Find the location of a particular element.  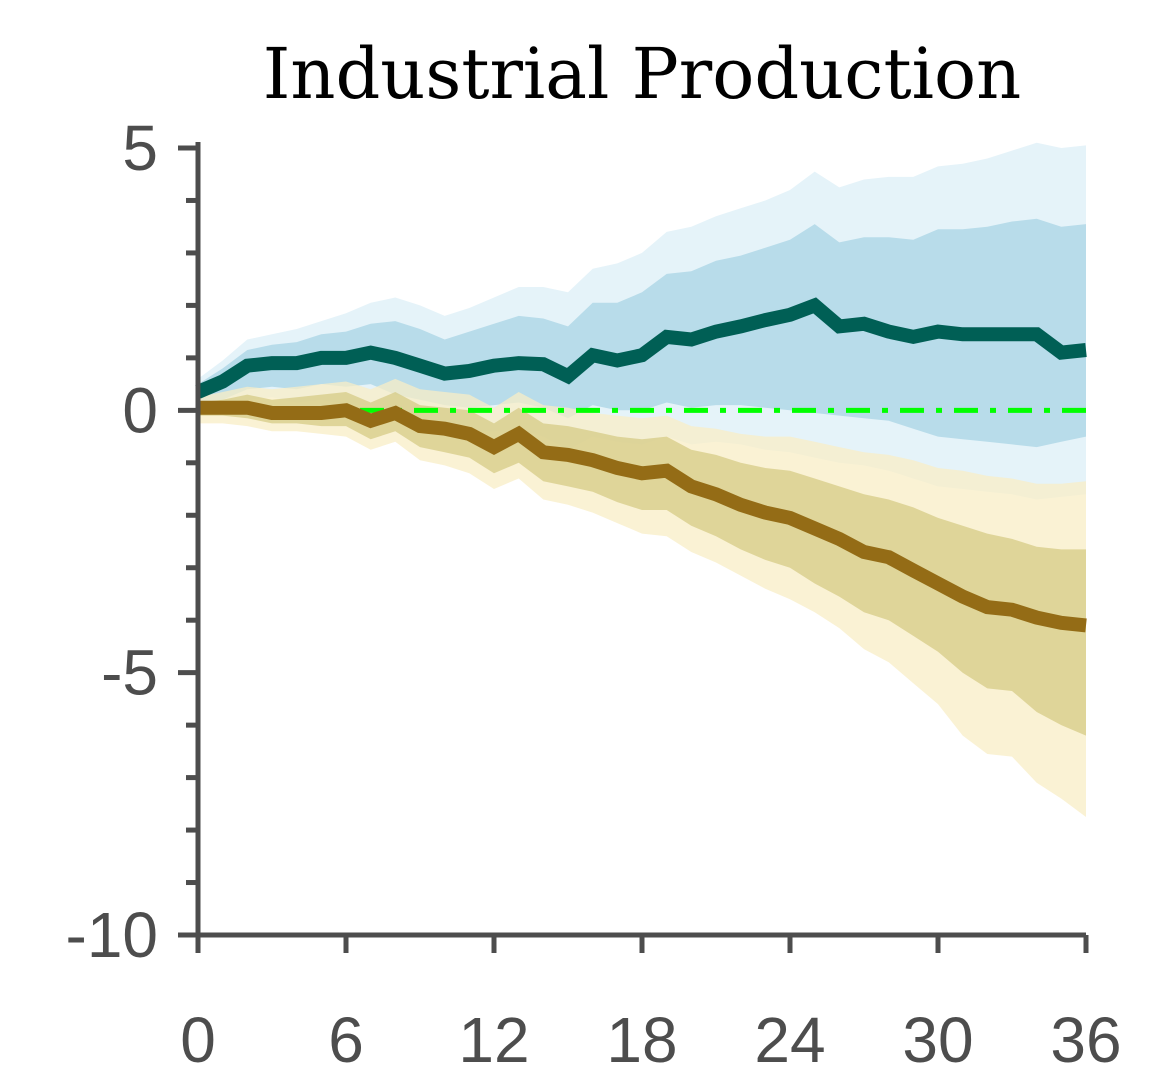

y-tick-label: 0 is located at coordinates (140, 410).